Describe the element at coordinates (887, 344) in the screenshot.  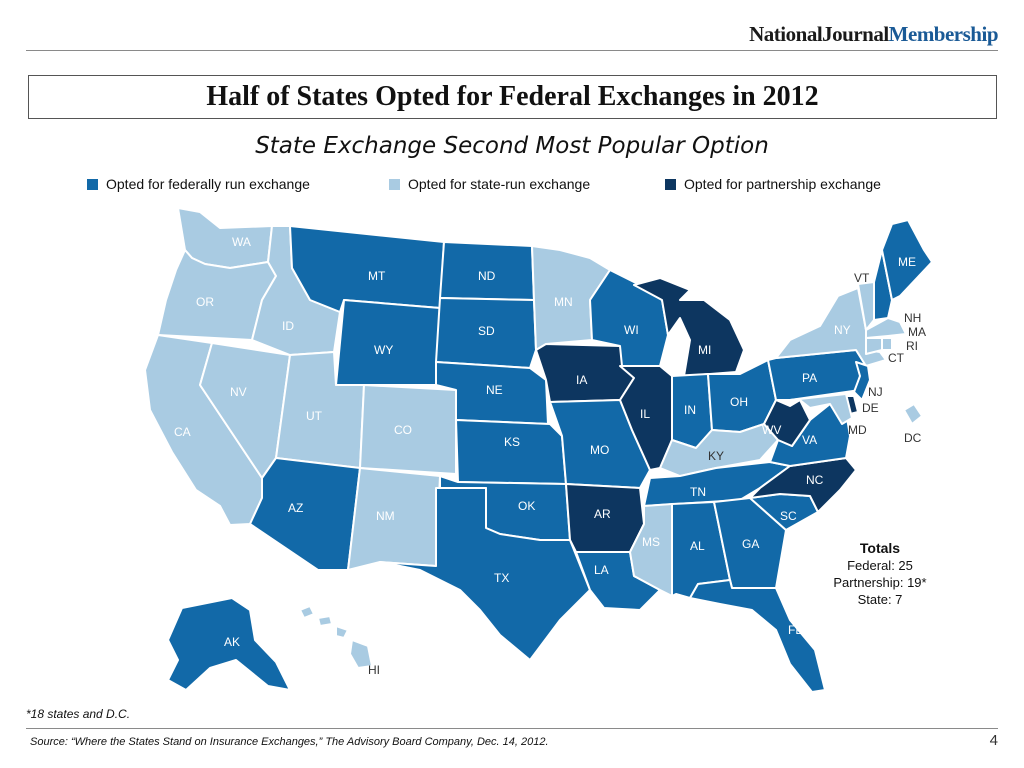
I see `state-ri` at that location.